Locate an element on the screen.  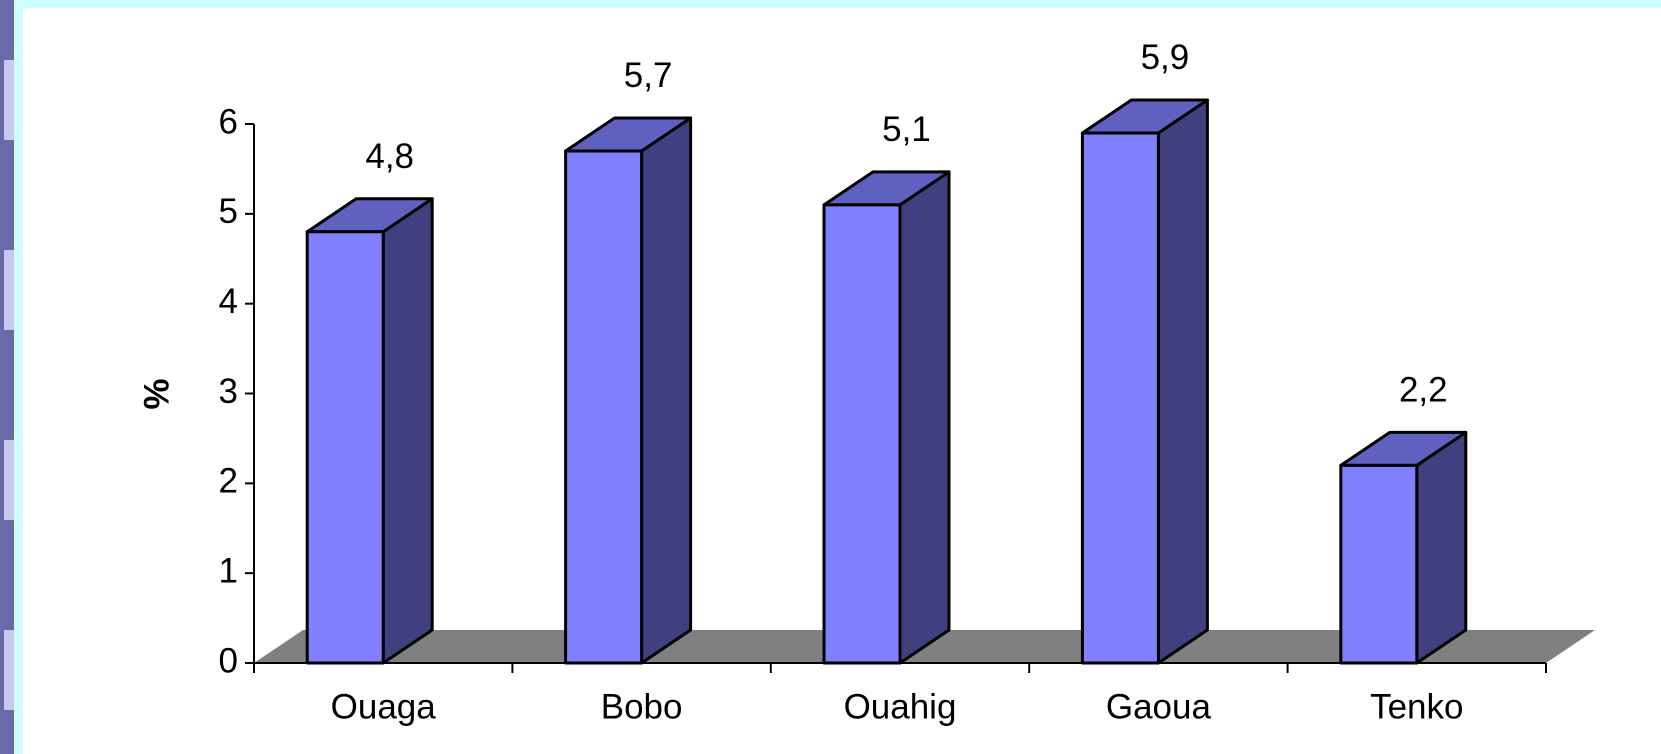
value-label: 5,1 is located at coordinates (906, 129).